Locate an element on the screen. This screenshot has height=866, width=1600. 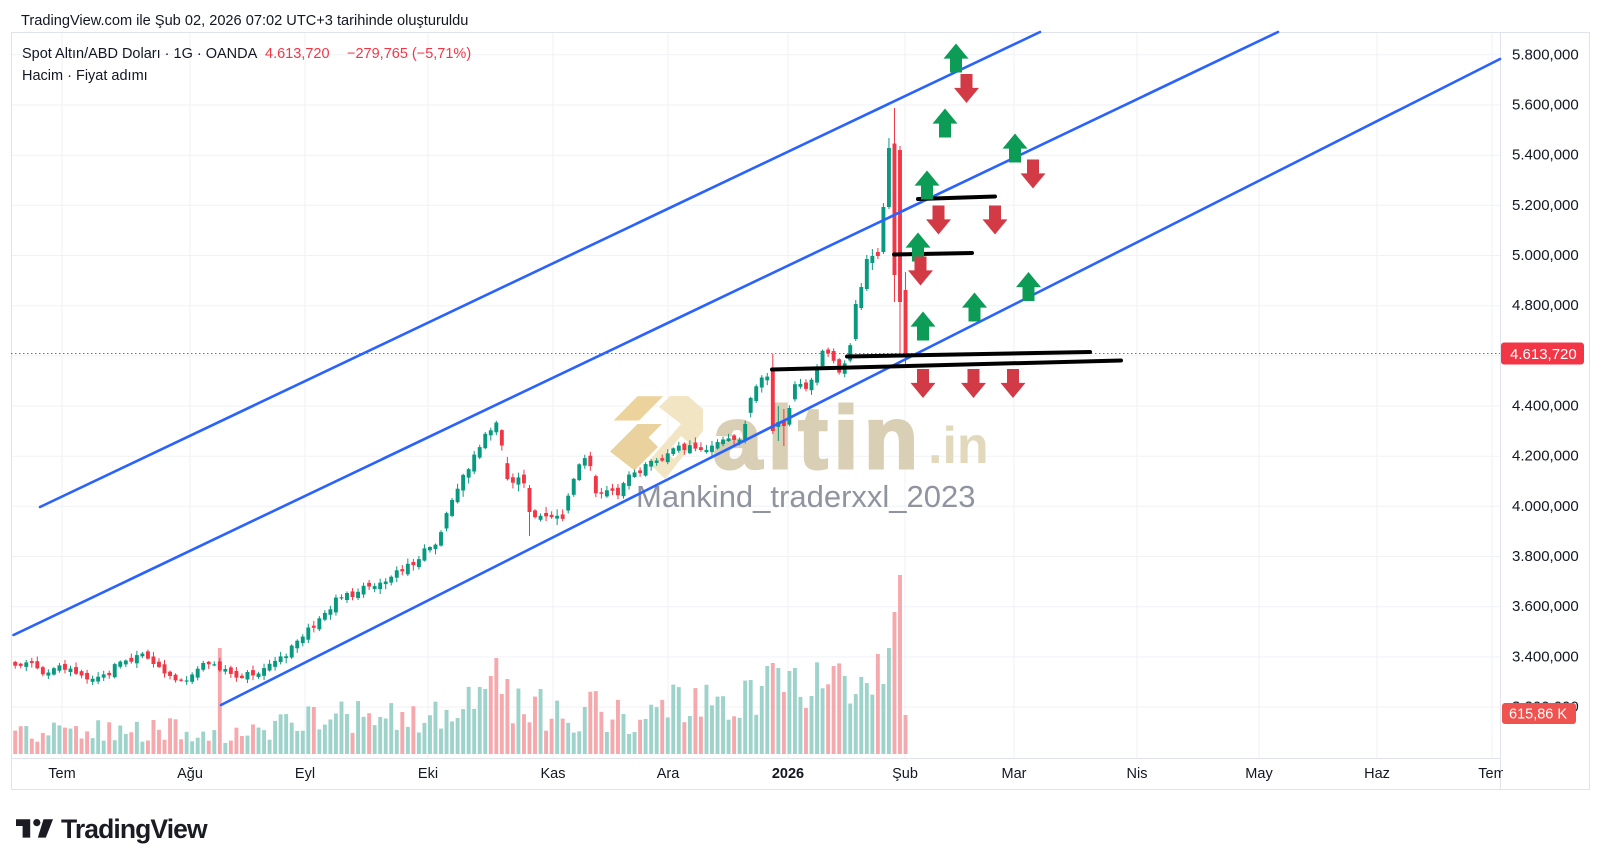
svg-text: 4.000,000 is located at coordinates (1545, 506).